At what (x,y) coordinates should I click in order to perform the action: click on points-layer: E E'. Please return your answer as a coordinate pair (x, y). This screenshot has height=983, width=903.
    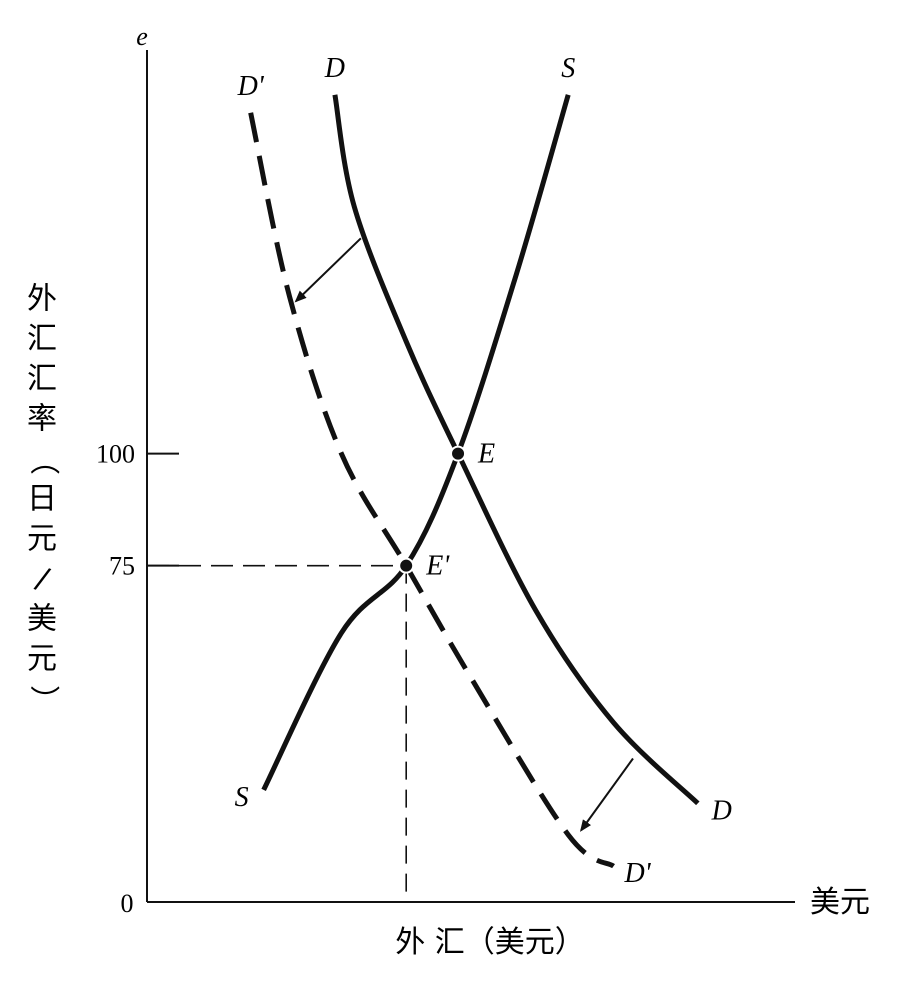
    Looking at the image, I should click on (446, 510).